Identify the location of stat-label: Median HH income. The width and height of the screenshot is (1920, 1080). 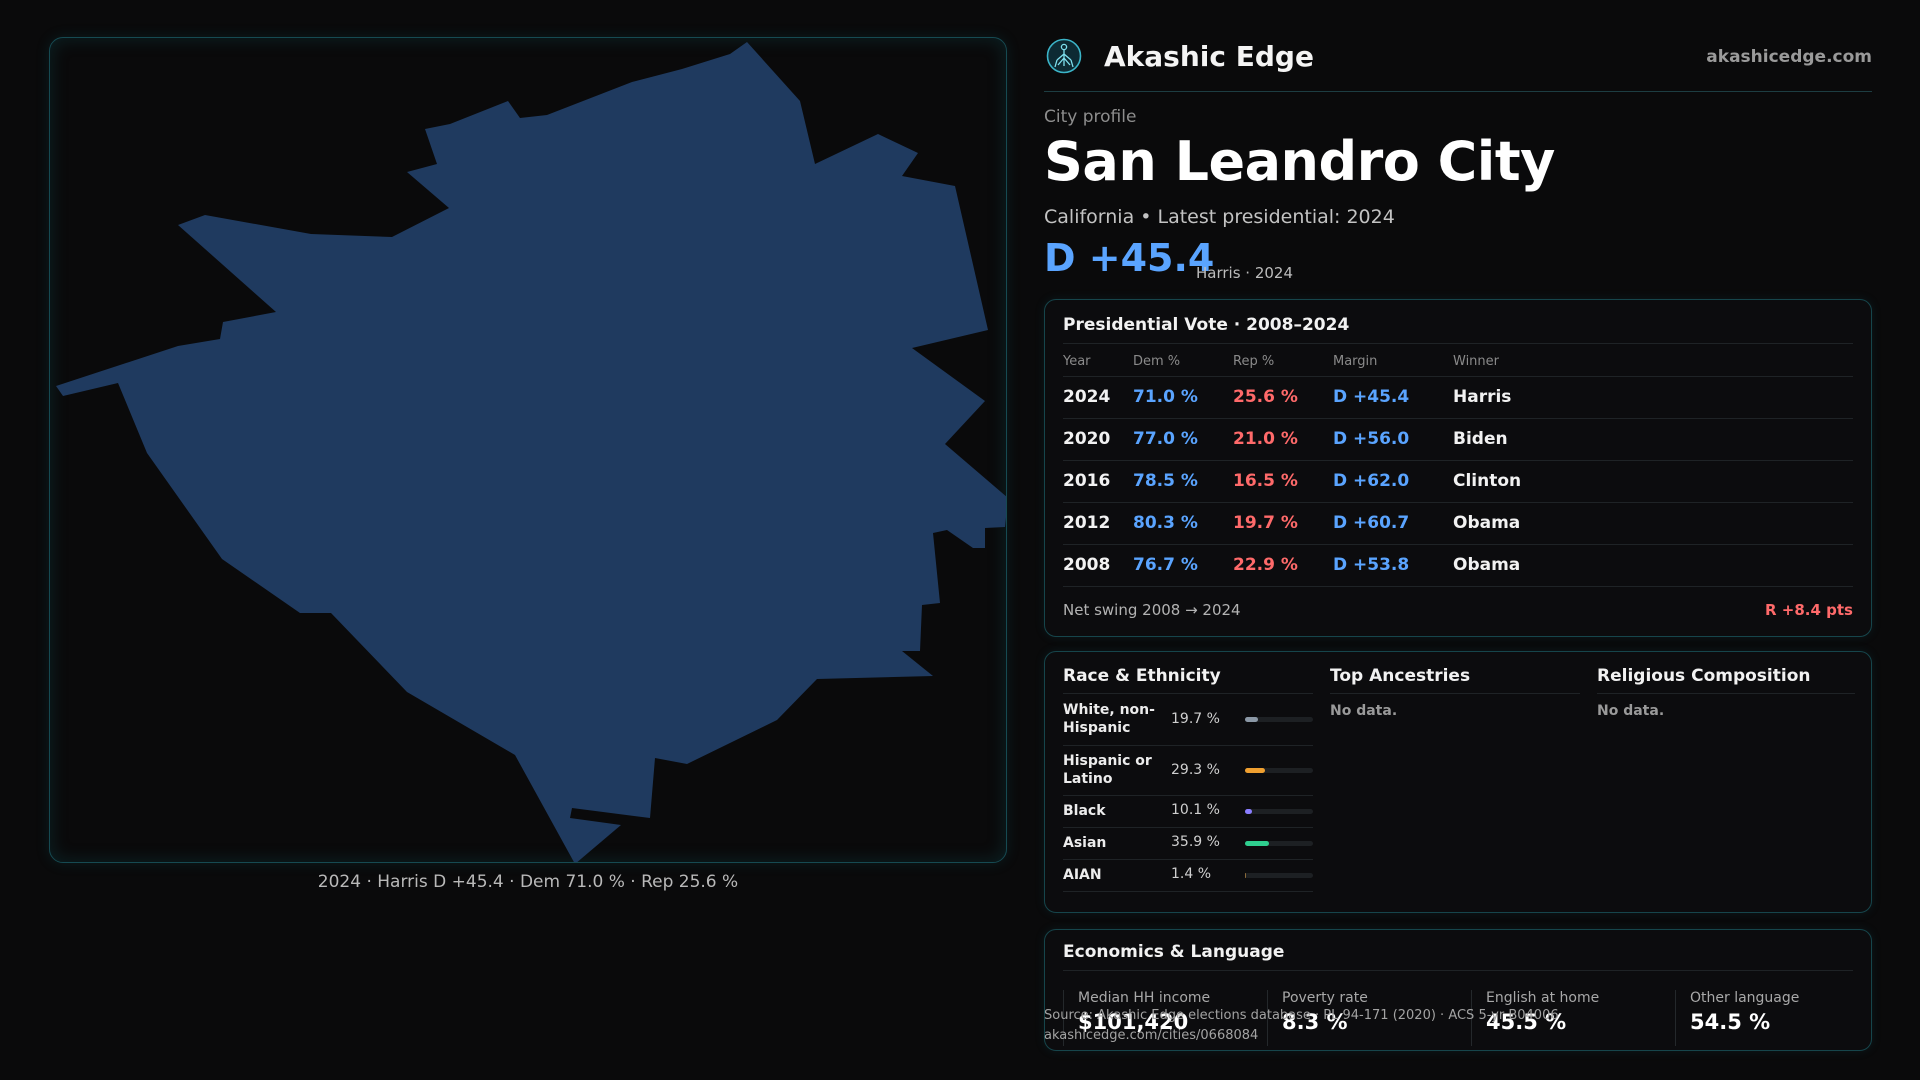
(1144, 998).